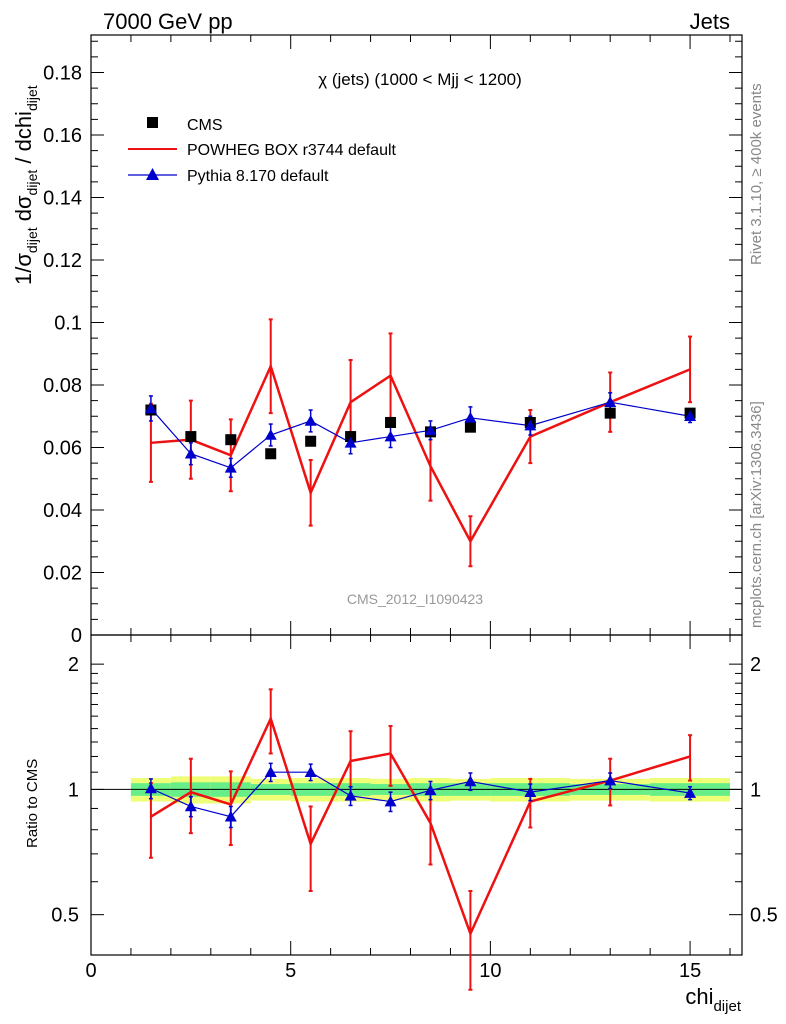  I want to click on mcplots-label: mcplots.cern.ch [arXiv:1306.3436], so click(756, 514).